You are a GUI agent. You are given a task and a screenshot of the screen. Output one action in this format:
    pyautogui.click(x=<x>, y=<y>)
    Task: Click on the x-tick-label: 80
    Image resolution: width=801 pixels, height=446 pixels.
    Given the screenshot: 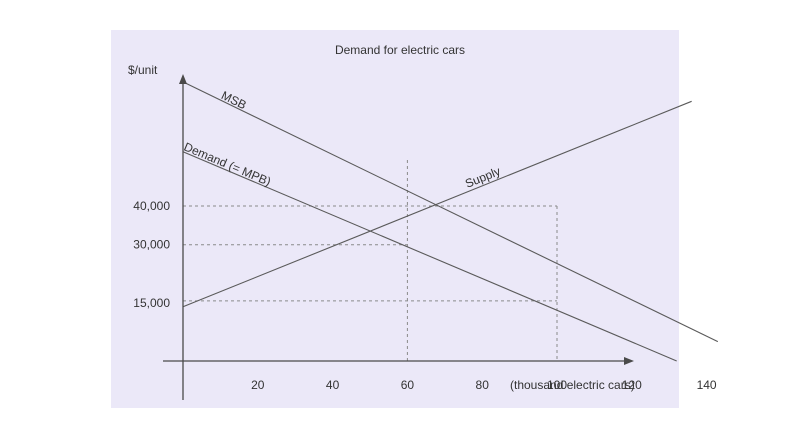 What is the action you would take?
    pyautogui.click(x=483, y=385)
    